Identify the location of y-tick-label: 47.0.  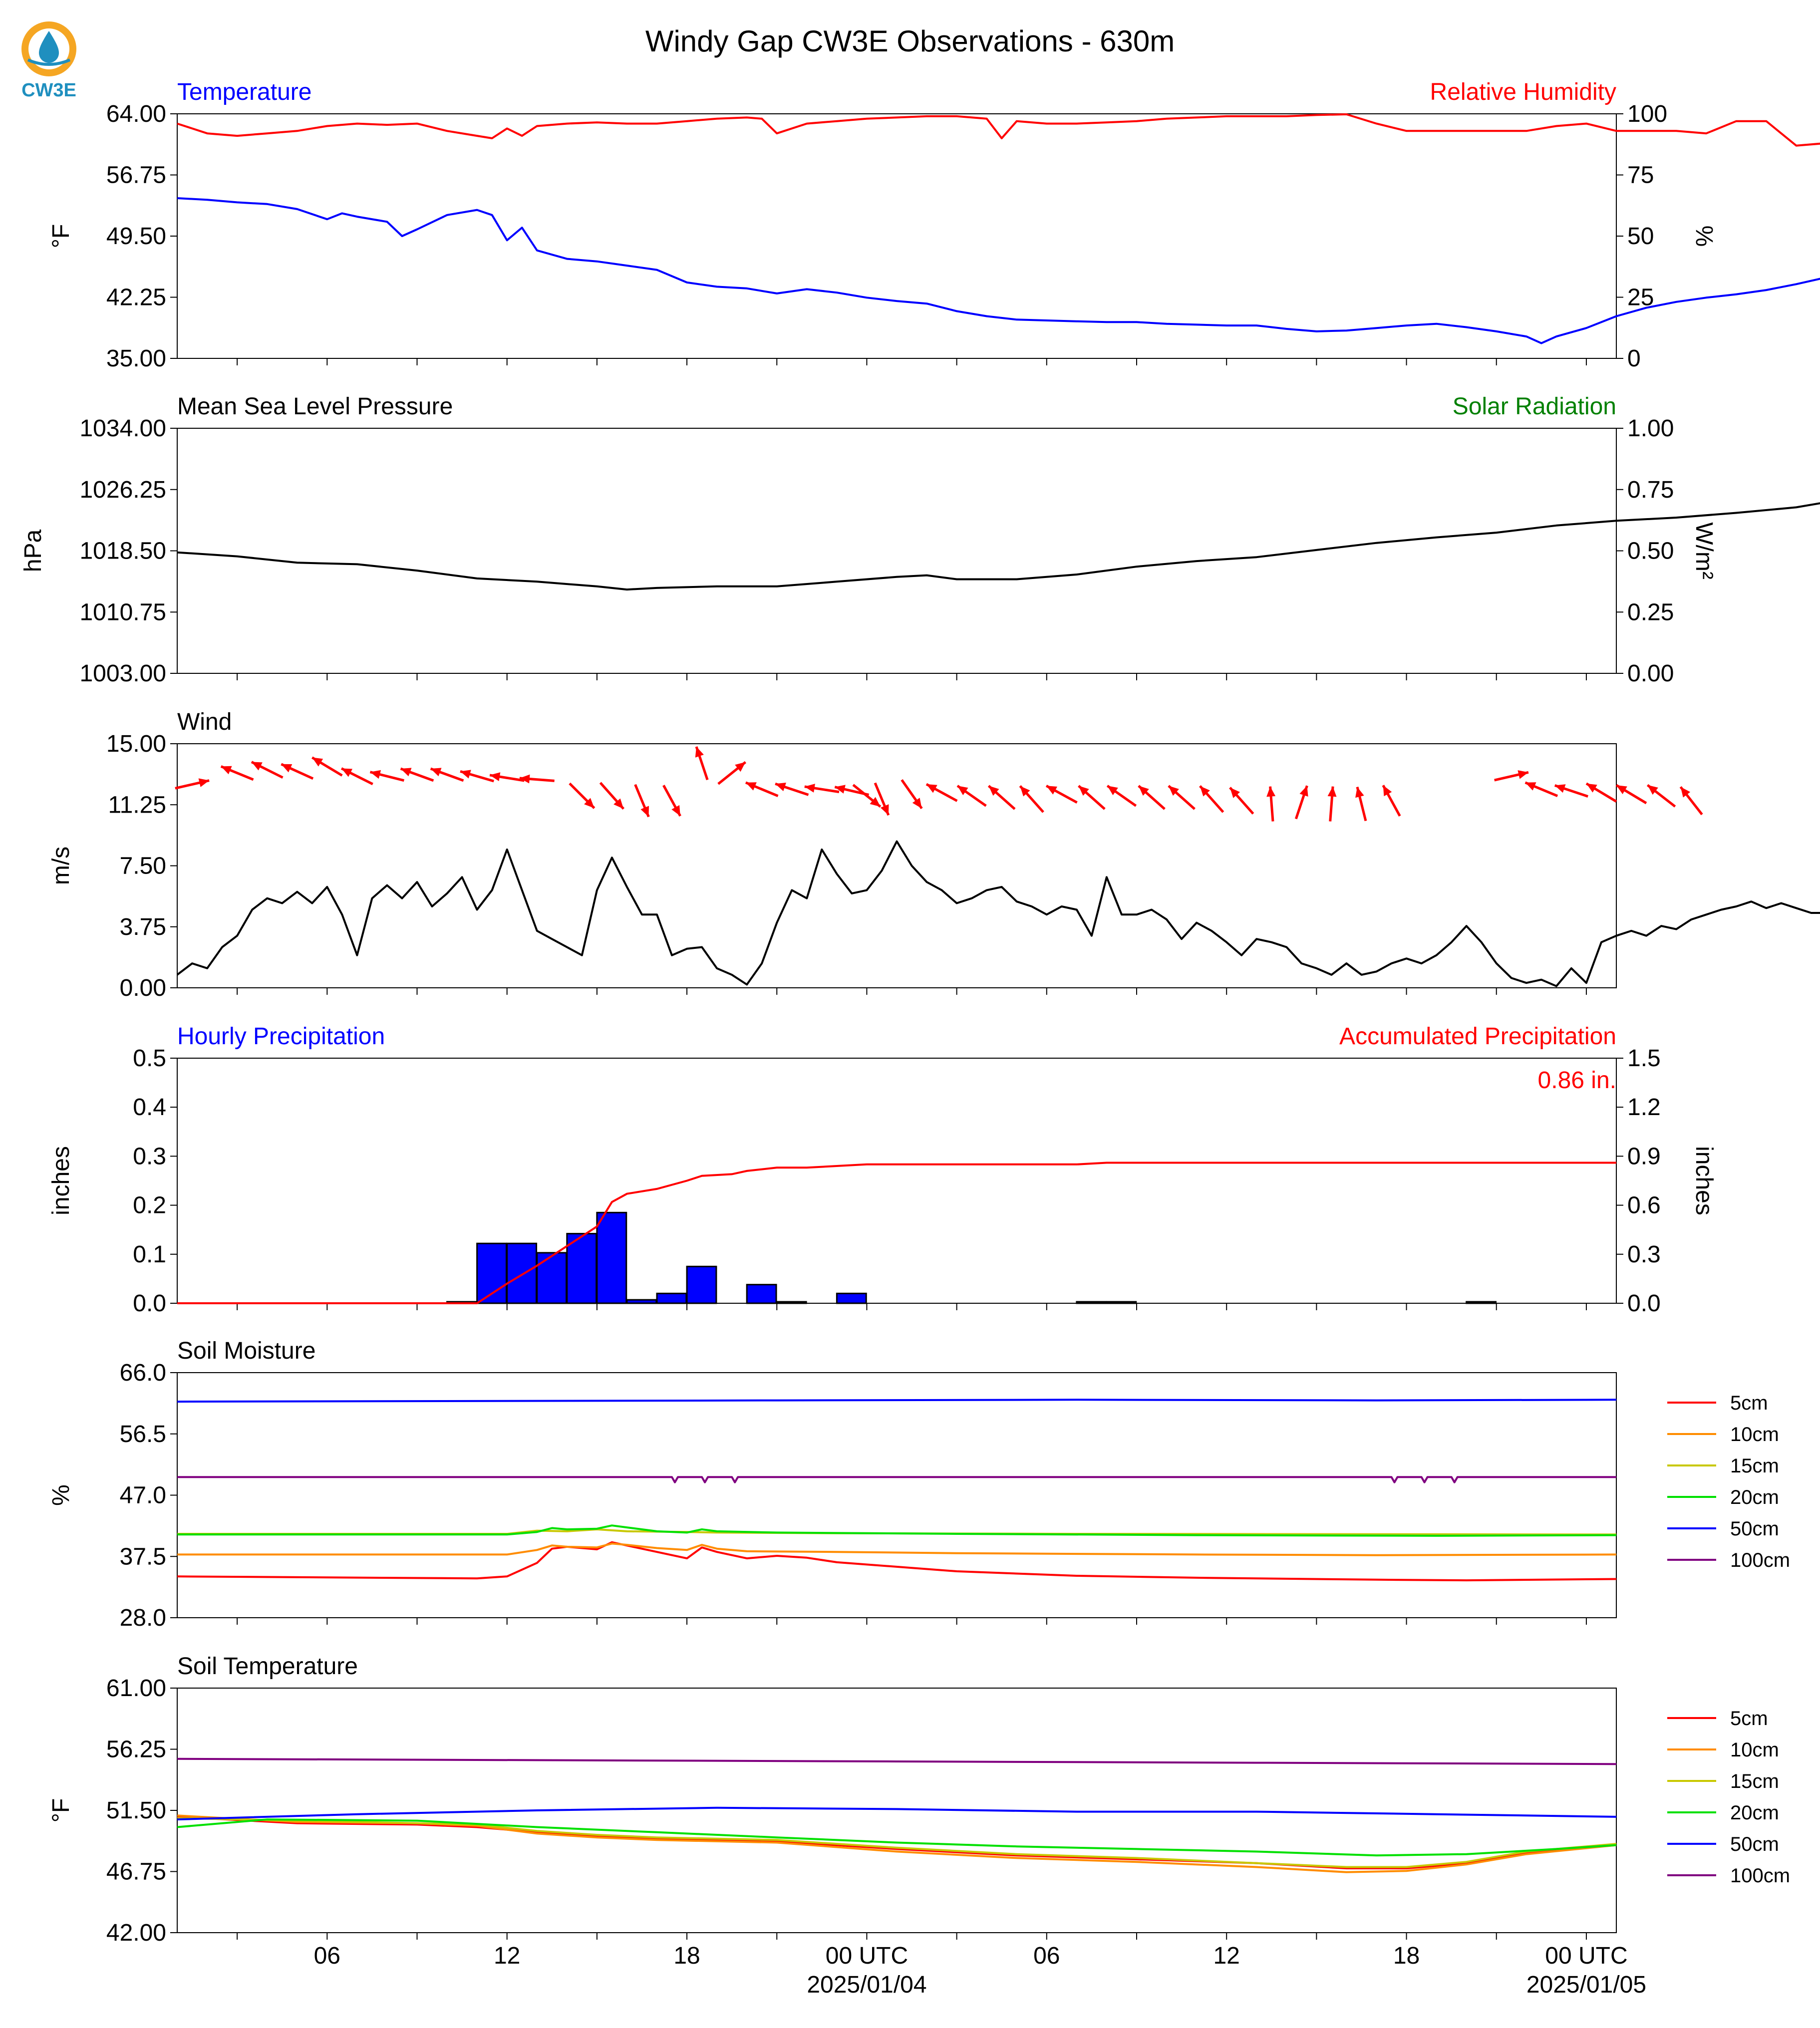
(143, 1495).